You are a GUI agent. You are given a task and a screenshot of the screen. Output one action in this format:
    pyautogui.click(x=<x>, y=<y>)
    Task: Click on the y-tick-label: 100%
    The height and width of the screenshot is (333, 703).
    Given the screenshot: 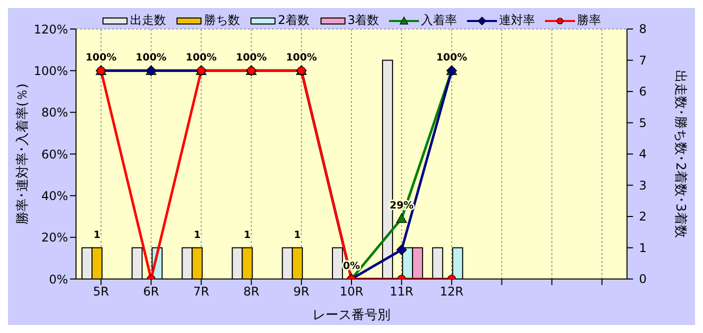 What is the action you would take?
    pyautogui.click(x=51, y=71)
    